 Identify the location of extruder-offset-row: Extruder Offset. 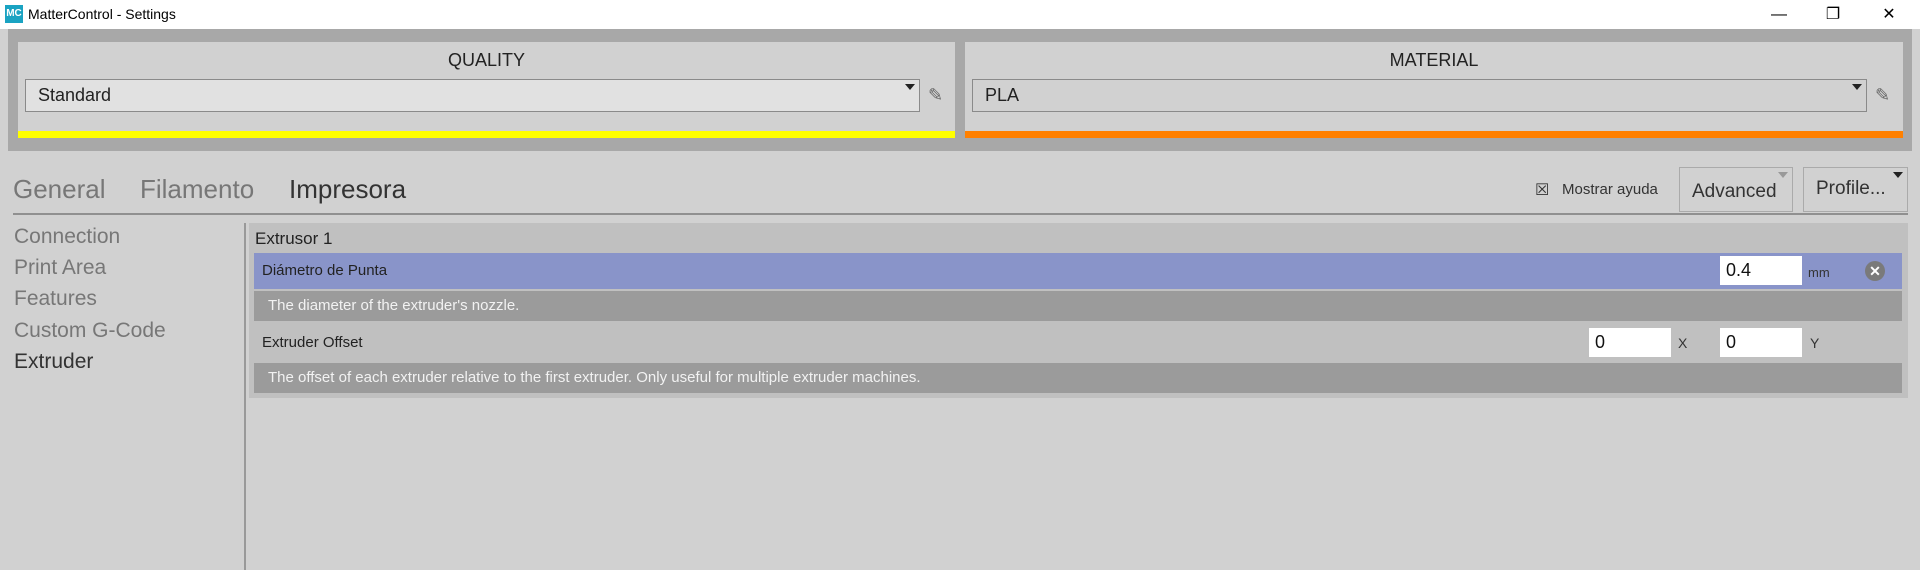
(1078, 342).